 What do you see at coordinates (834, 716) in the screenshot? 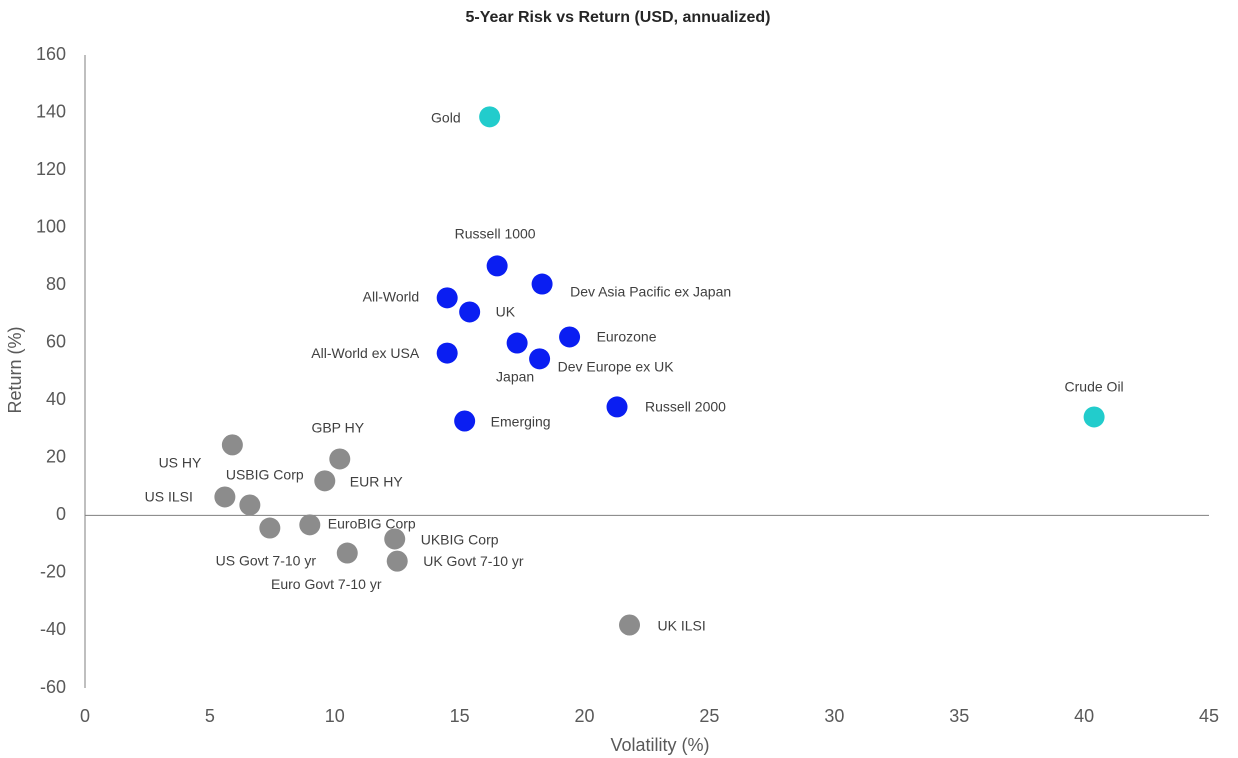
I see `x-tick-label: 30` at bounding box center [834, 716].